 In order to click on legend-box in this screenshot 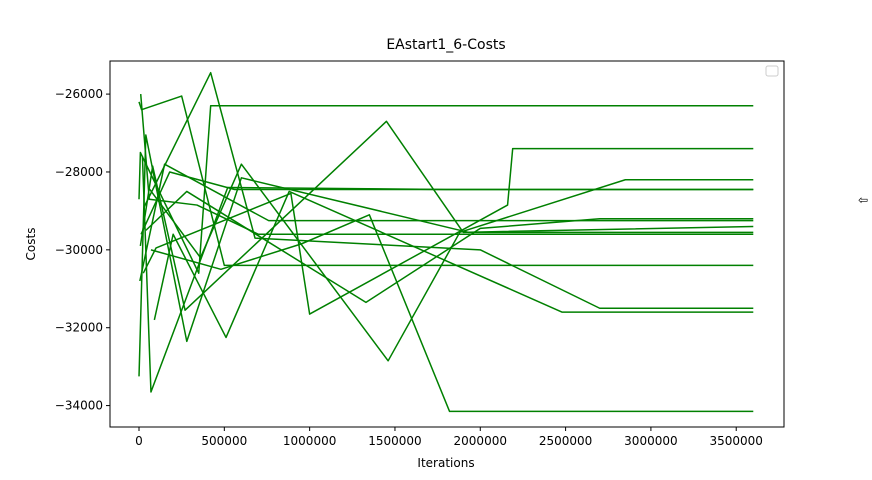, I will do `click(772, 71)`.